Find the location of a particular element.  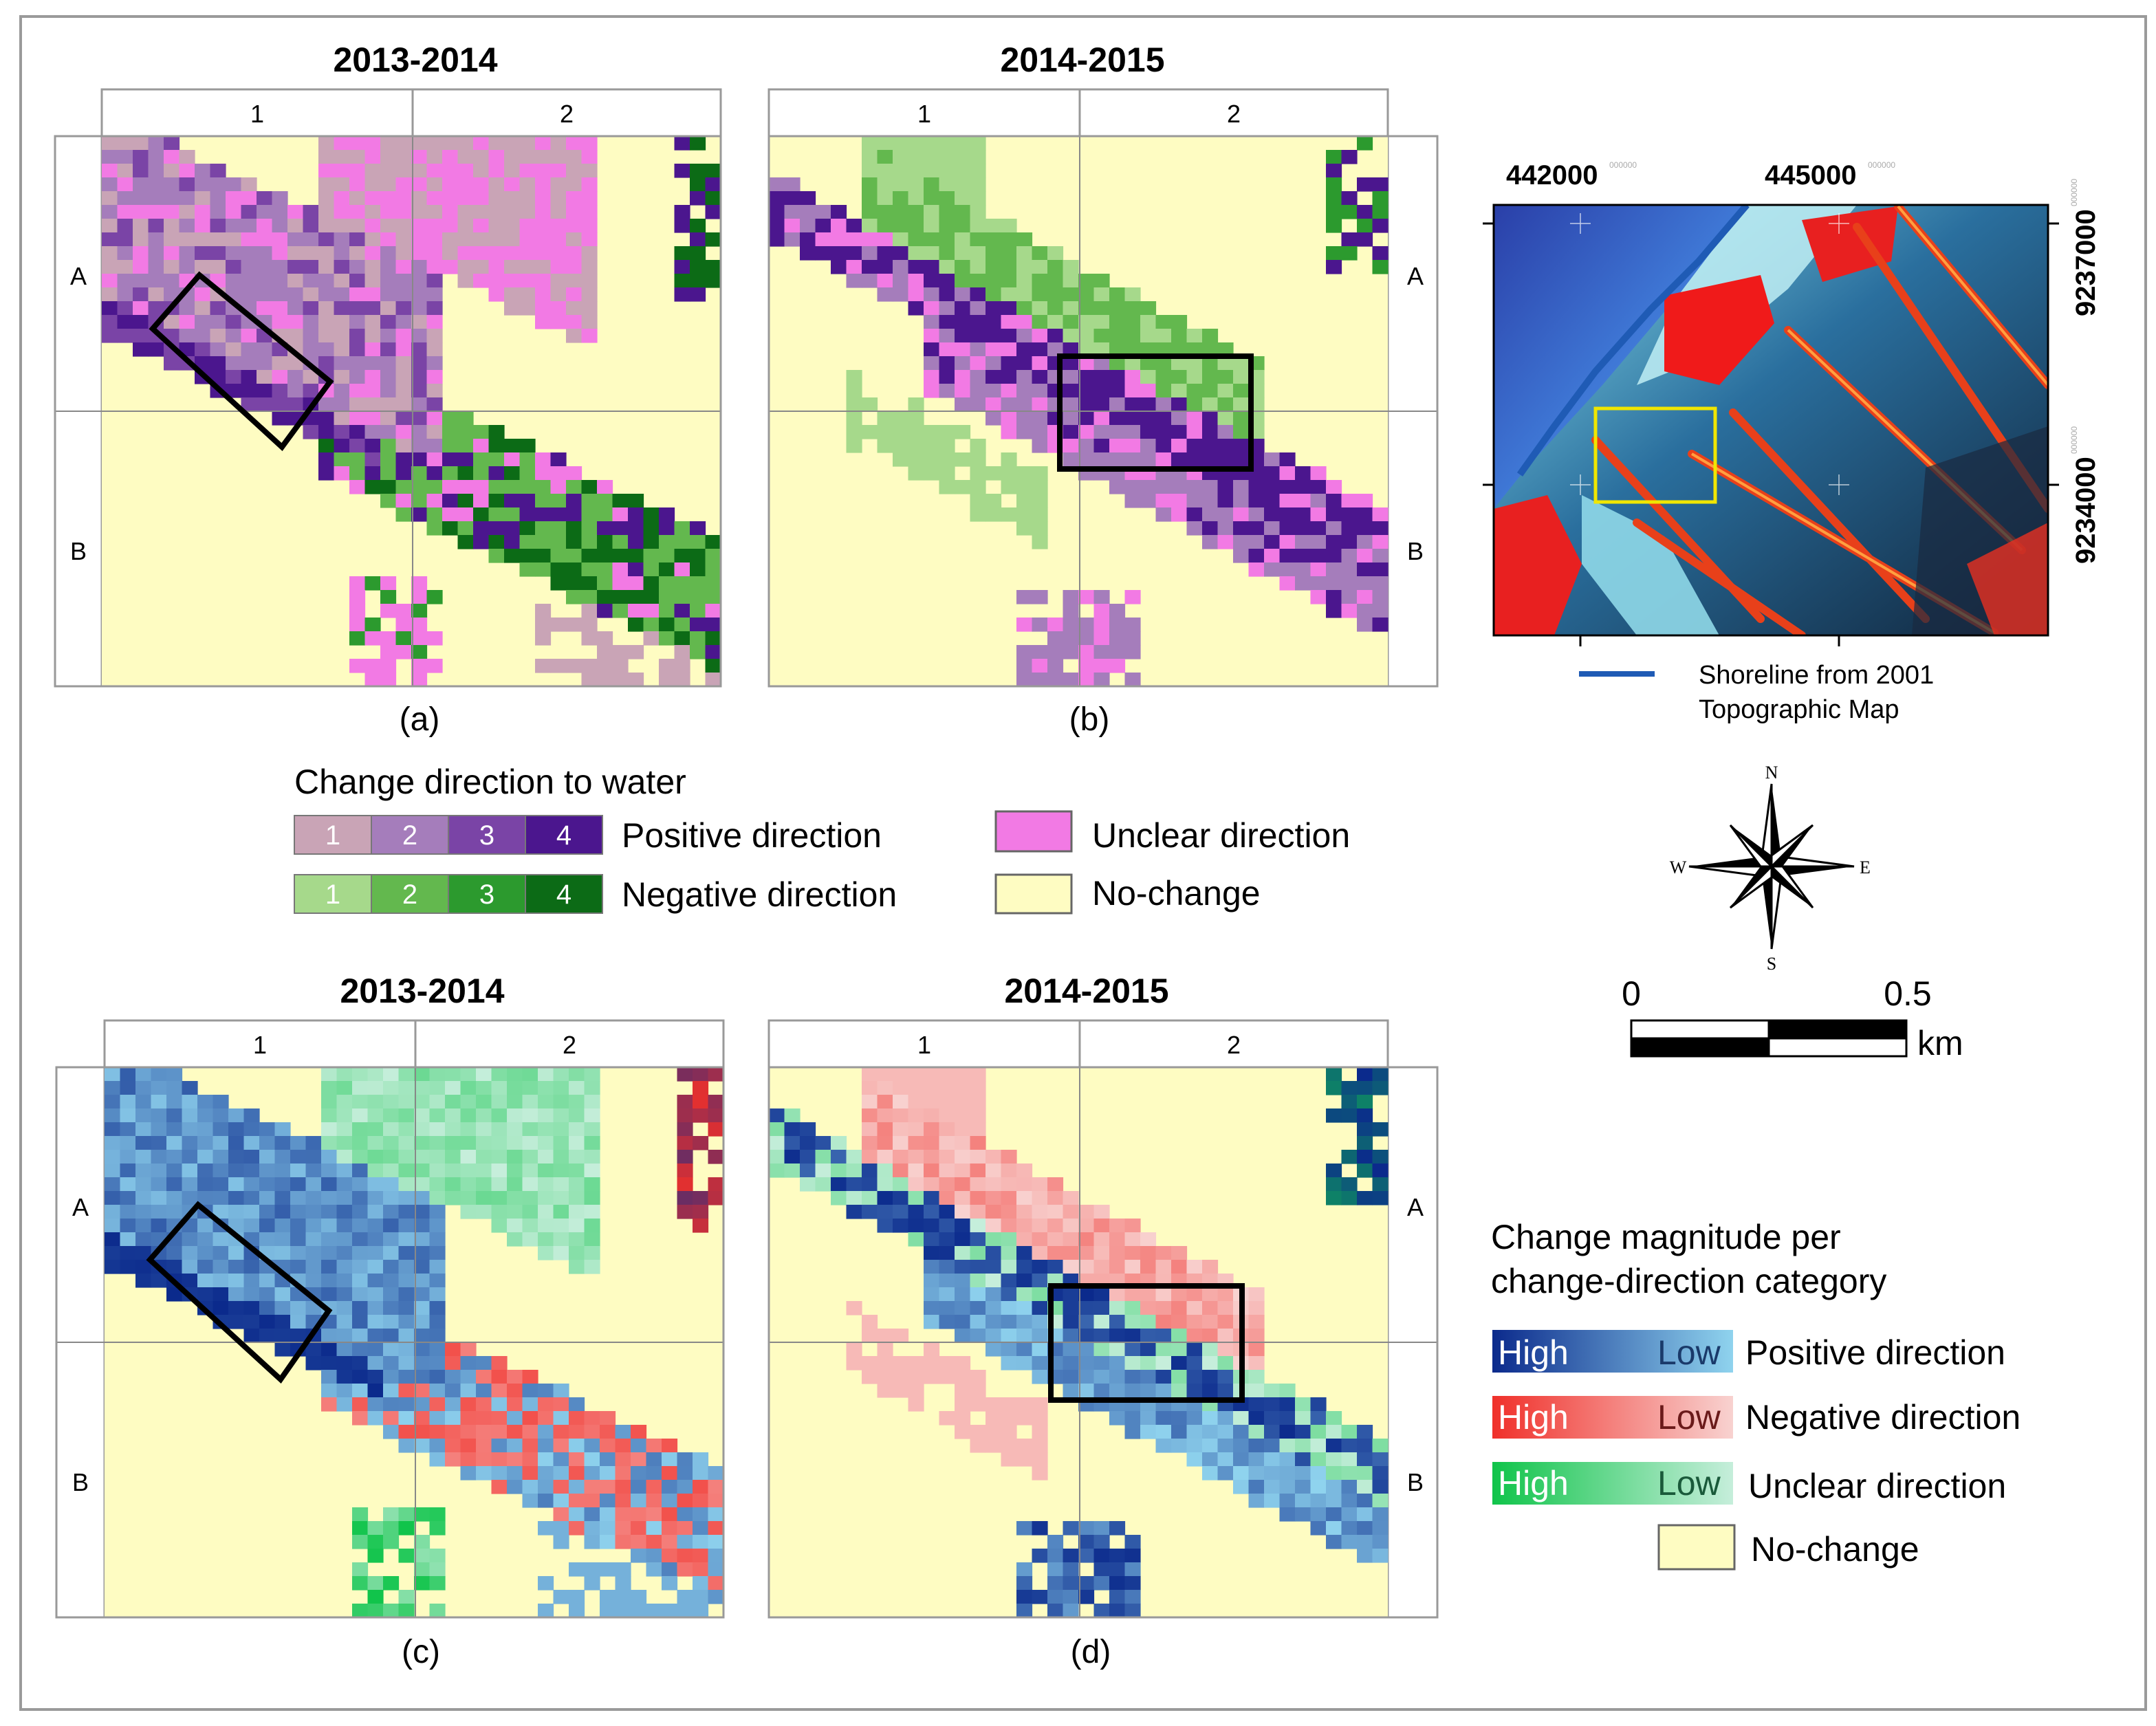

nochange-label: No-change is located at coordinates (1176, 893).